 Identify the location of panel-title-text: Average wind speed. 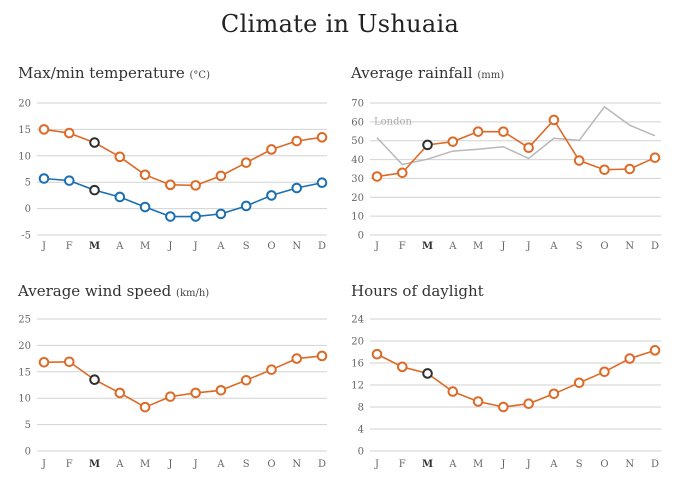
(95, 291).